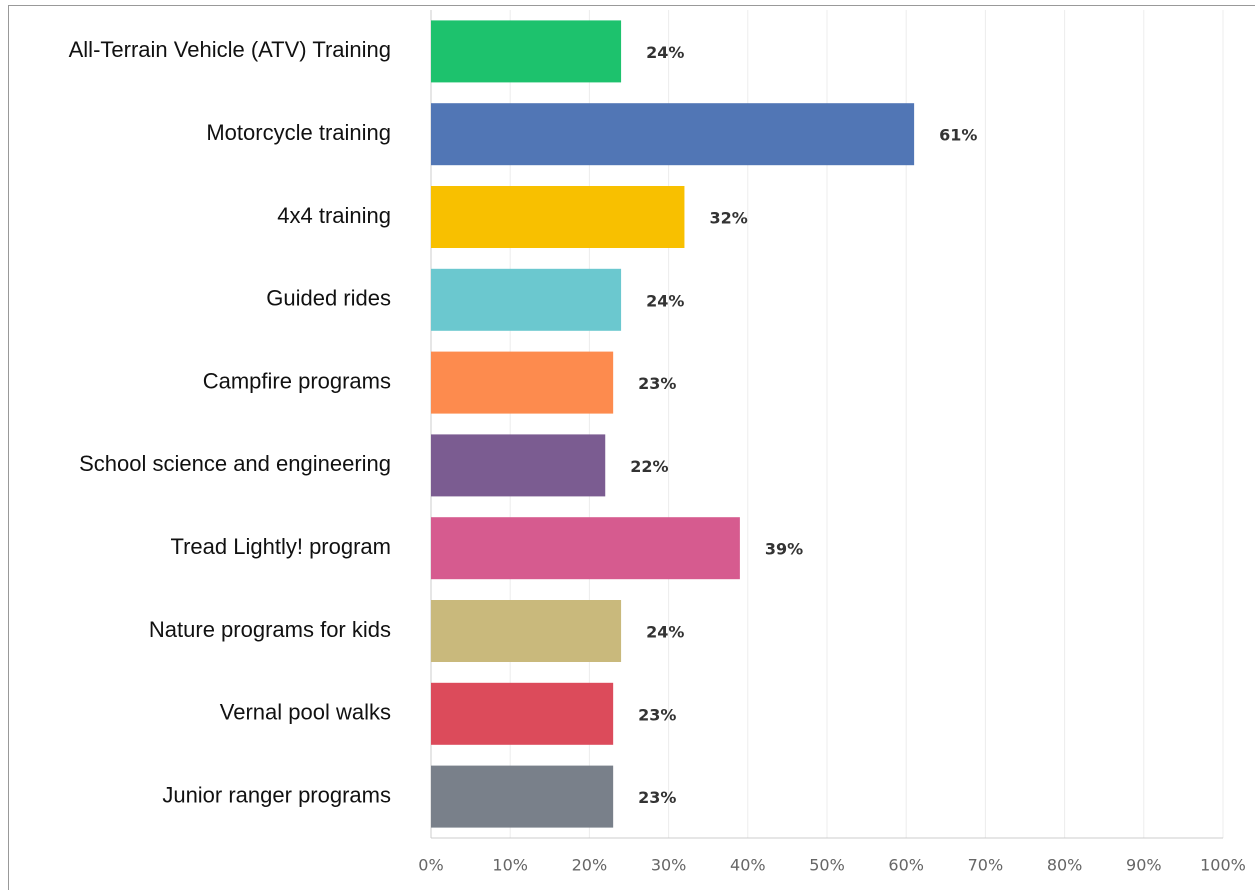 The height and width of the screenshot is (890, 1255). Describe the element at coordinates (270, 629) in the screenshot. I see `y-tick-label: Nature programs for kids` at that location.